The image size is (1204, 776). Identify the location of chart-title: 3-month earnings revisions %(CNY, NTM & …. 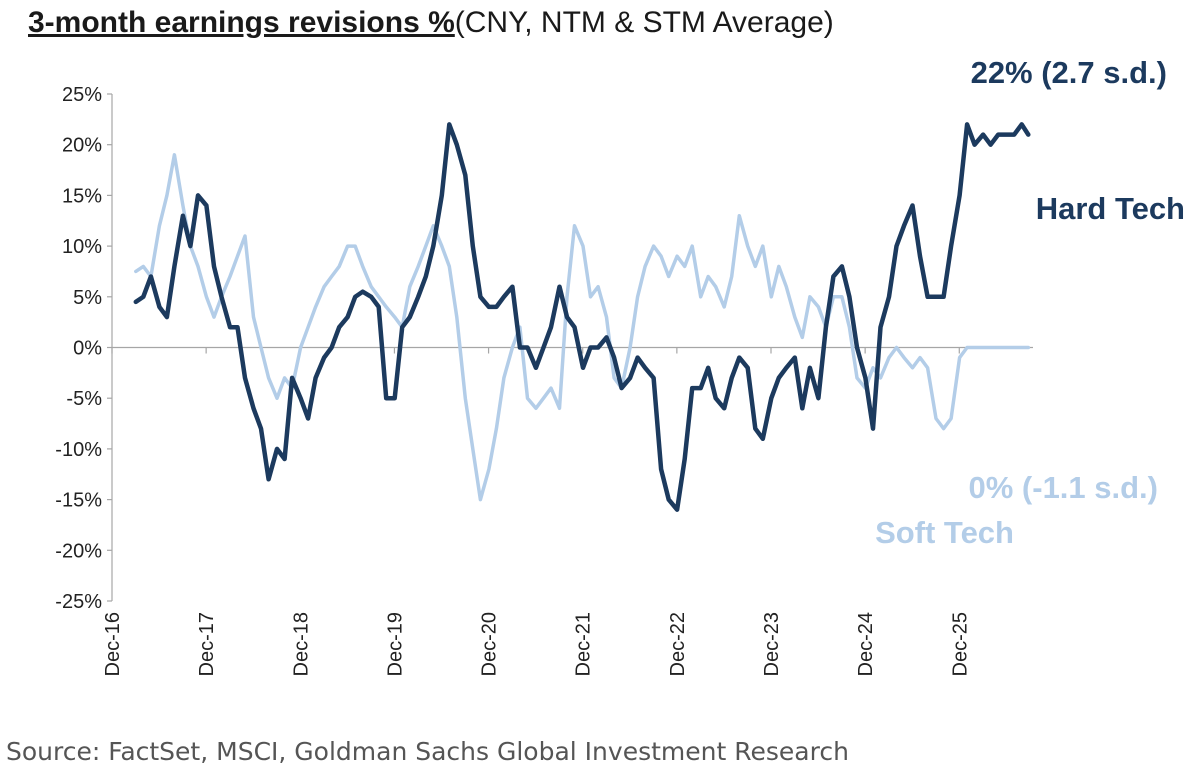
(431, 23).